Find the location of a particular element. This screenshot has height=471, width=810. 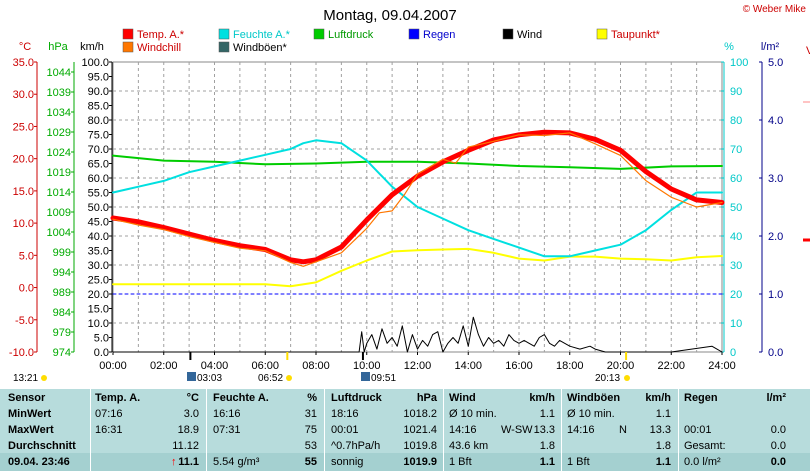

stats-pressure-time: 18:16 is located at coordinates (345, 414).